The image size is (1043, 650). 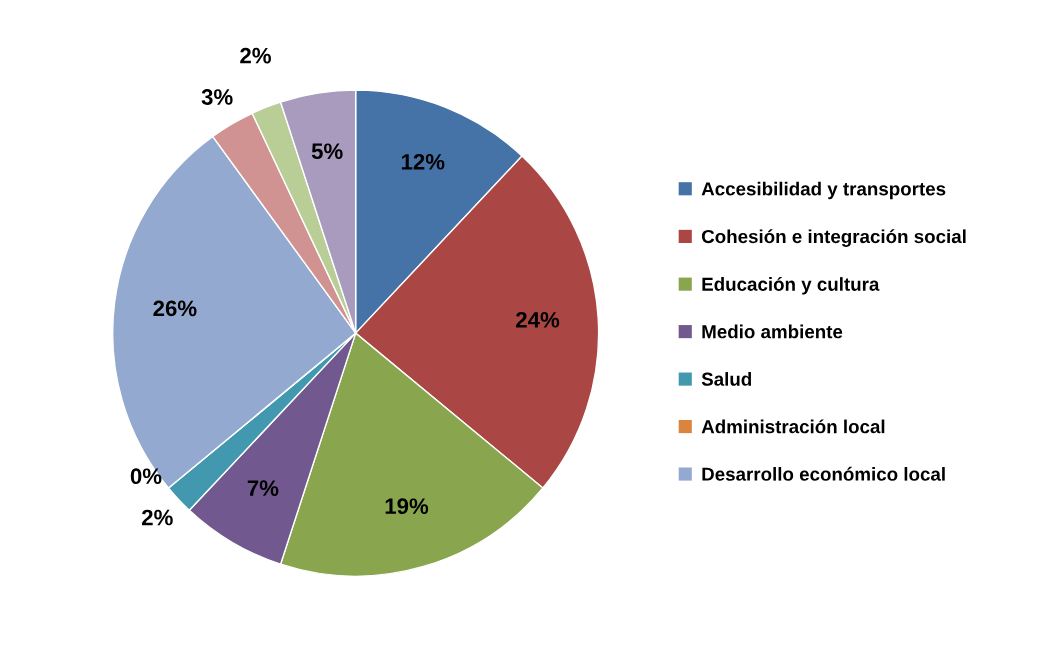 What do you see at coordinates (772, 331) in the screenshot?
I see `legend-label: Medio ambiente` at bounding box center [772, 331].